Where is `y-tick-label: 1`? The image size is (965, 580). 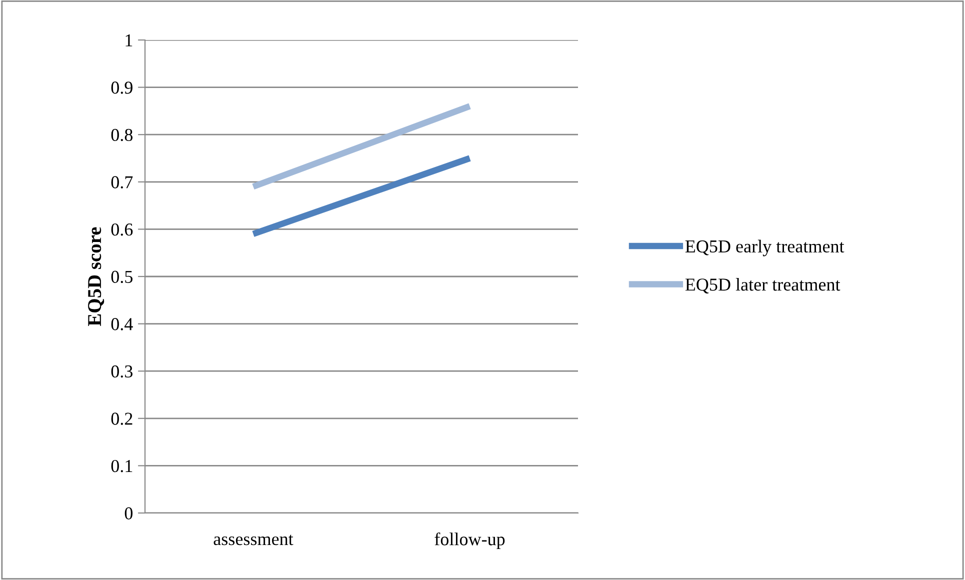
y-tick-label: 1 is located at coordinates (129, 40).